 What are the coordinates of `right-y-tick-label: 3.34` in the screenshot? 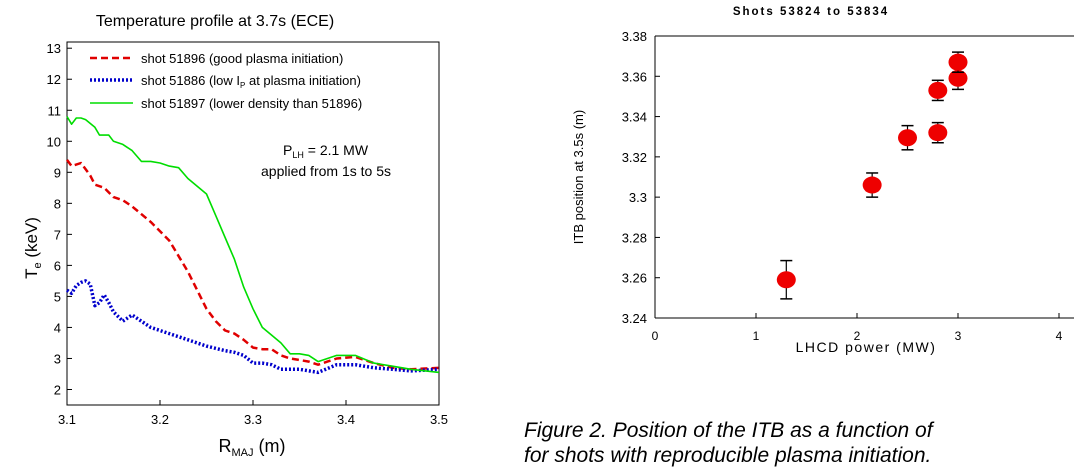 It's located at (634, 117).